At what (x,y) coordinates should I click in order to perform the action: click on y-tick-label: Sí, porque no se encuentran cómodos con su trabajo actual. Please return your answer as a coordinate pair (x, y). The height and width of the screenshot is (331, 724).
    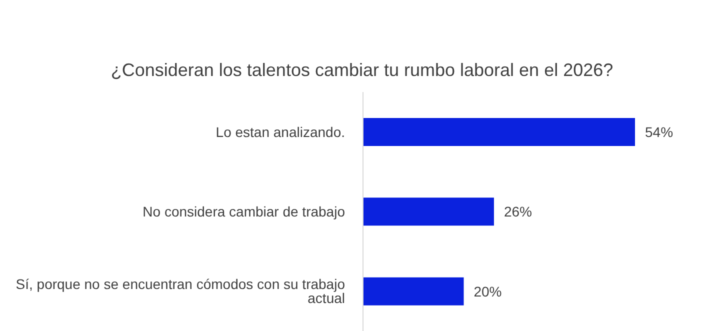
    Looking at the image, I should click on (181, 291).